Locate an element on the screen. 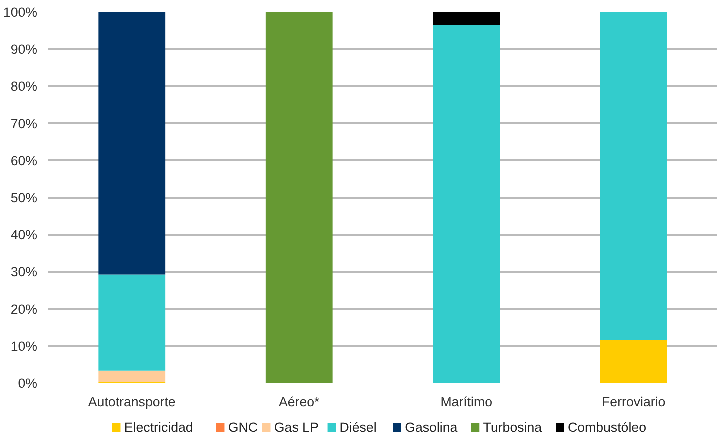 The width and height of the screenshot is (727, 444). x-tick-label: Ferroviario is located at coordinates (634, 402).